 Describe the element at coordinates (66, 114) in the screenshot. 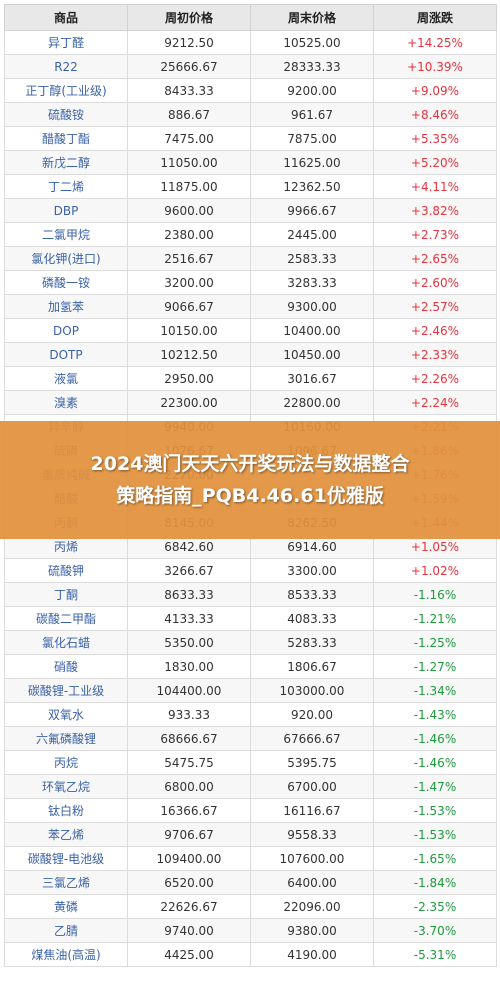

I see `product-name-cell: 硫酸铵` at that location.